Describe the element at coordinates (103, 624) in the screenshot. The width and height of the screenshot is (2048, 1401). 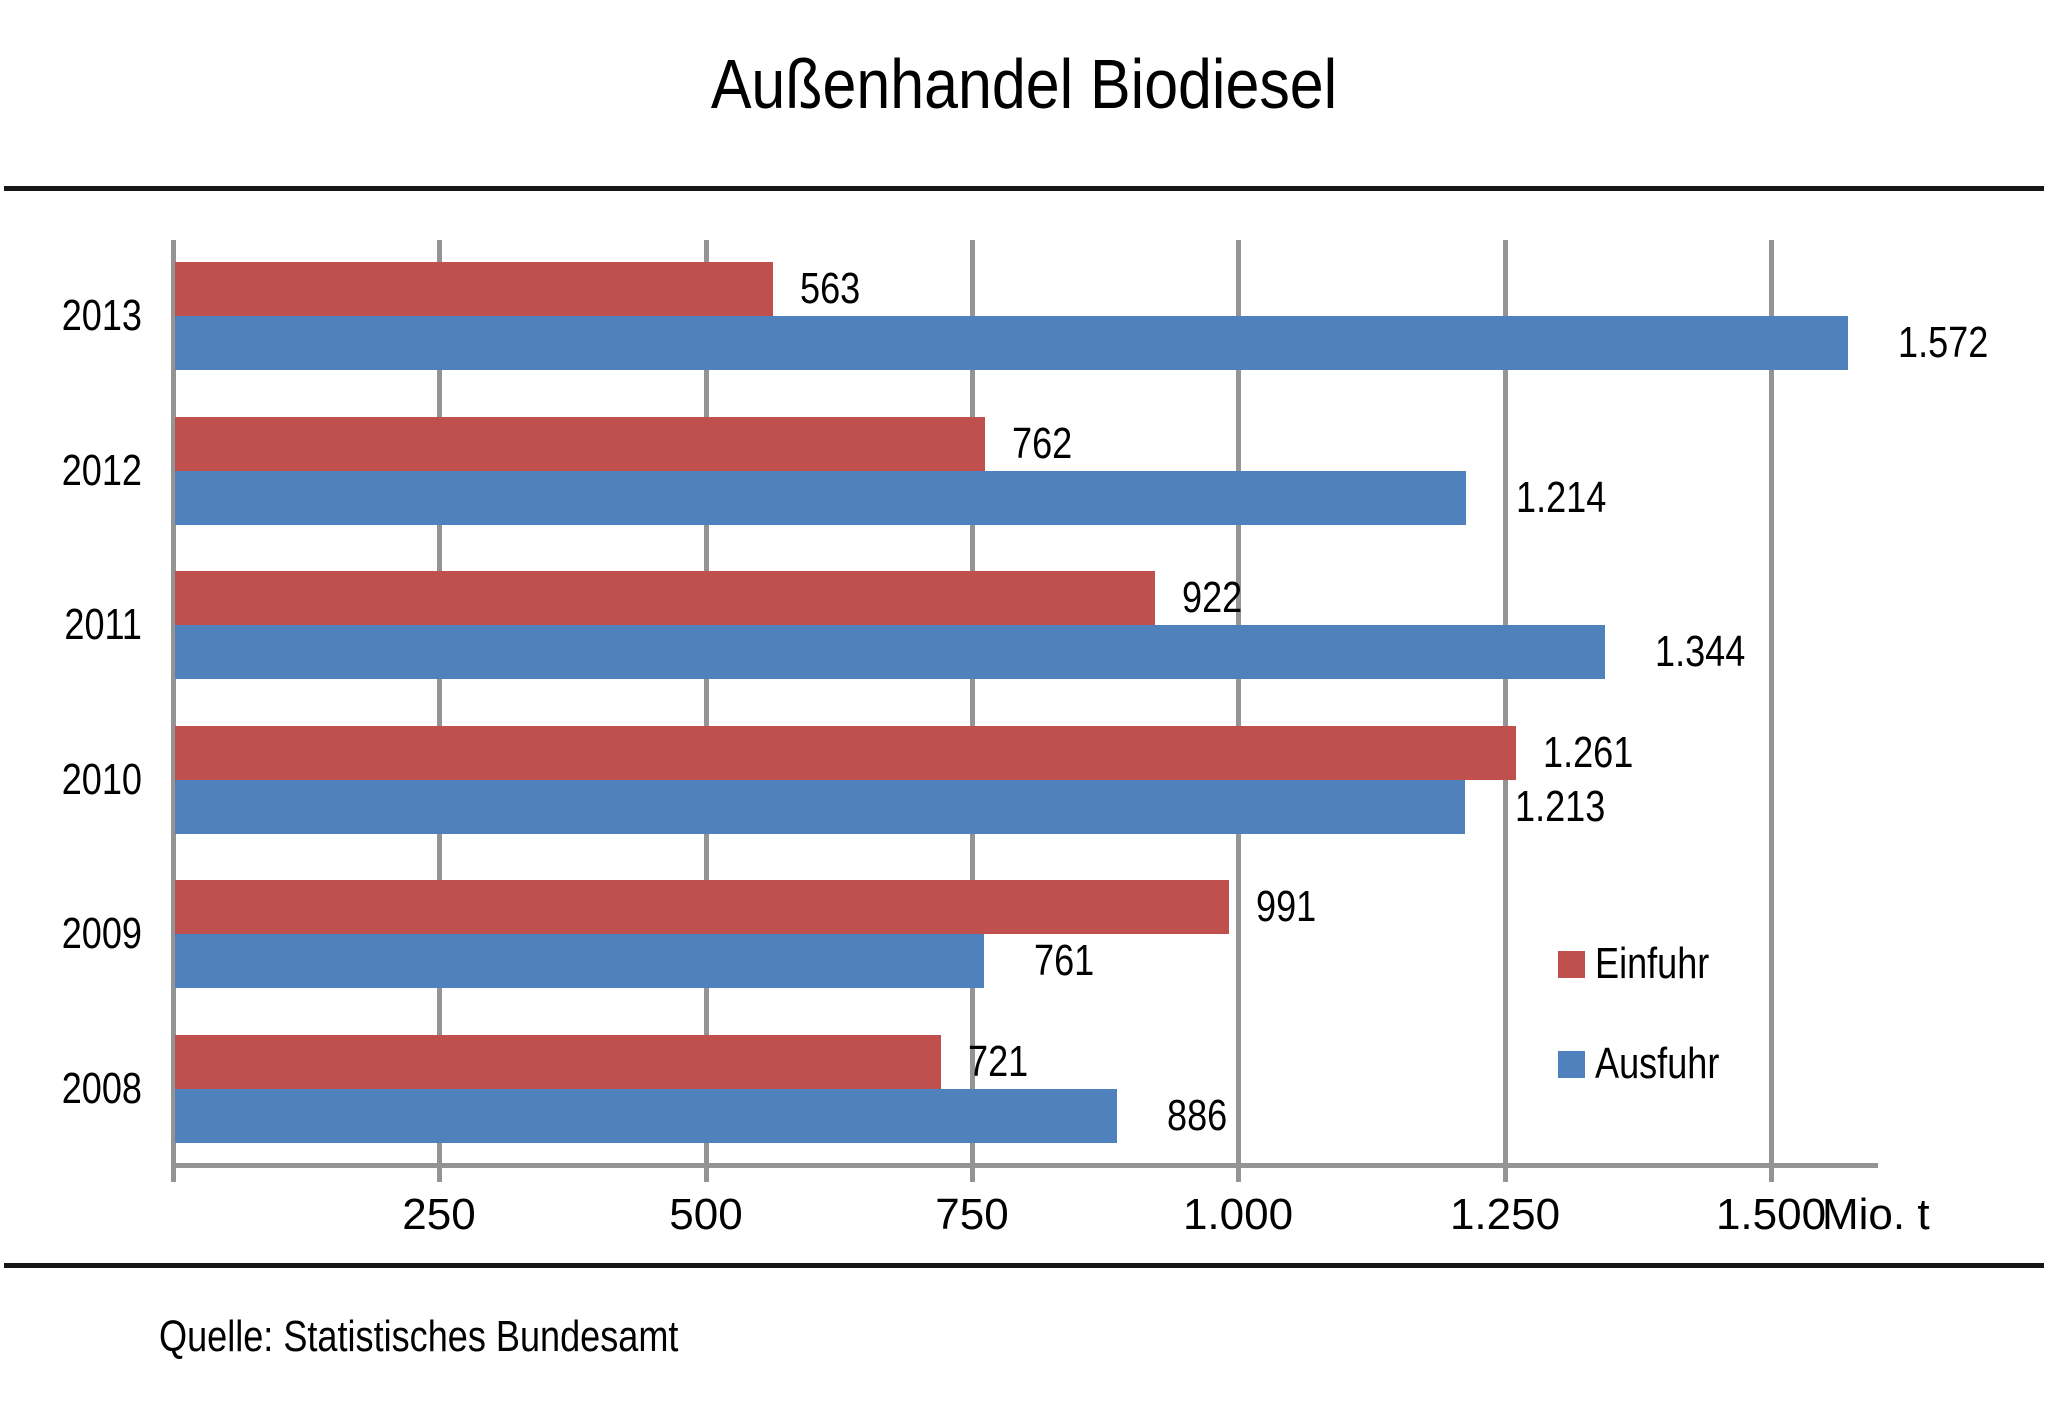
I see `year-label-2011: 2011` at that location.